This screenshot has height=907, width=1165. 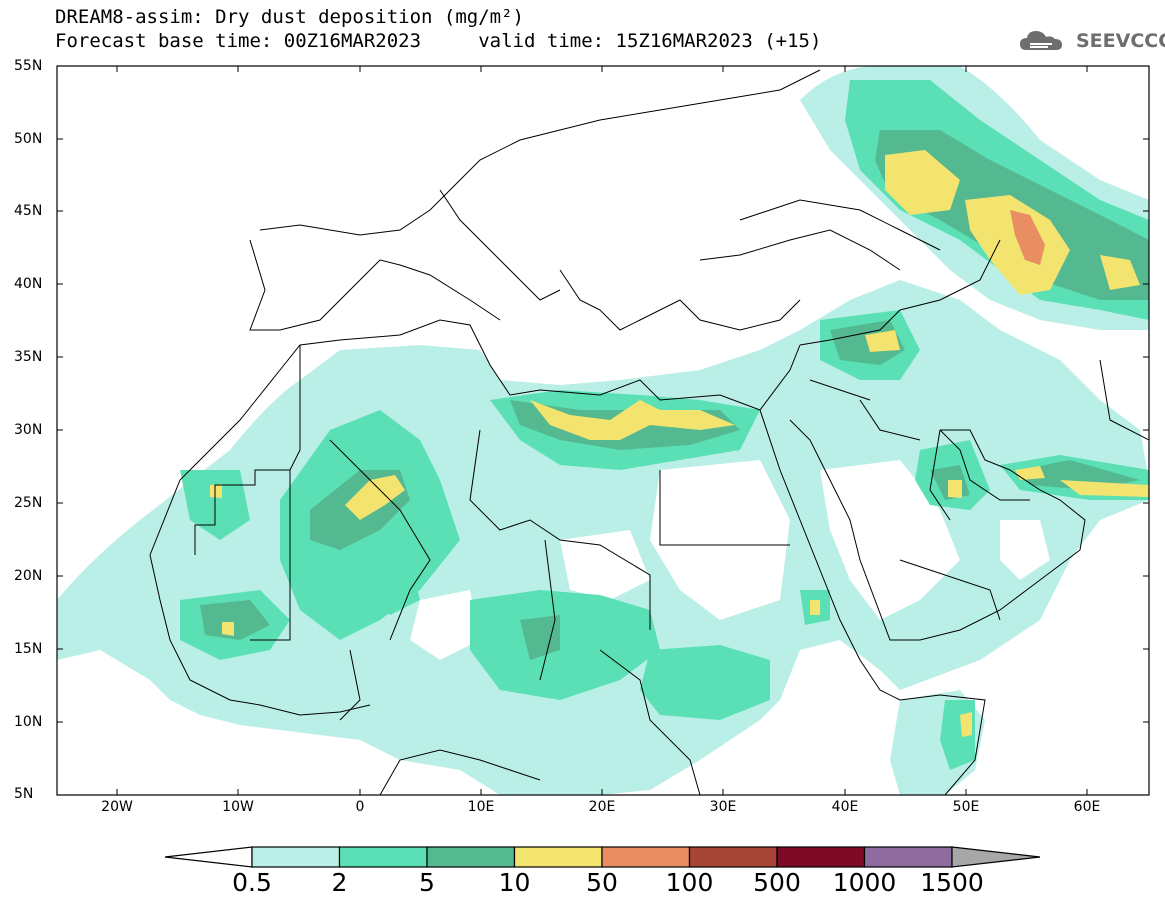 I want to click on lat-label: 5N, so click(x=24, y=794).